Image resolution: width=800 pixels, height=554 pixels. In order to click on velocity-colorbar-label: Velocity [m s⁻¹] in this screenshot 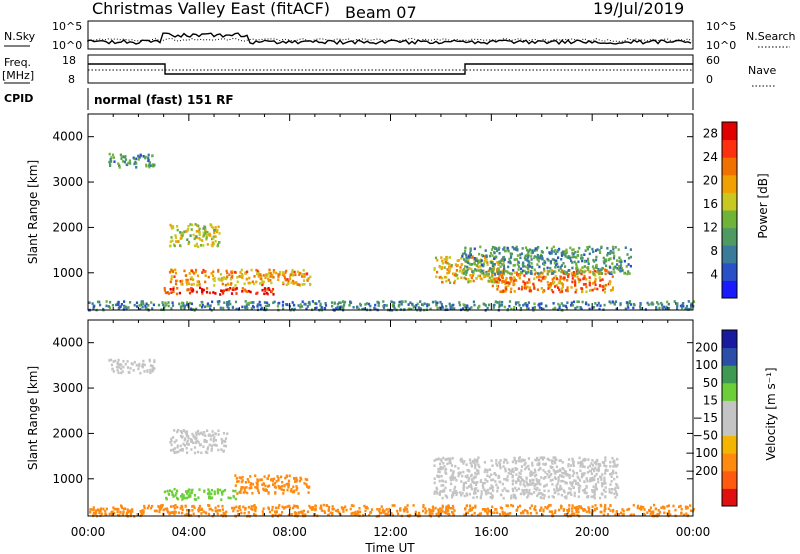, I will do `click(771, 413)`.